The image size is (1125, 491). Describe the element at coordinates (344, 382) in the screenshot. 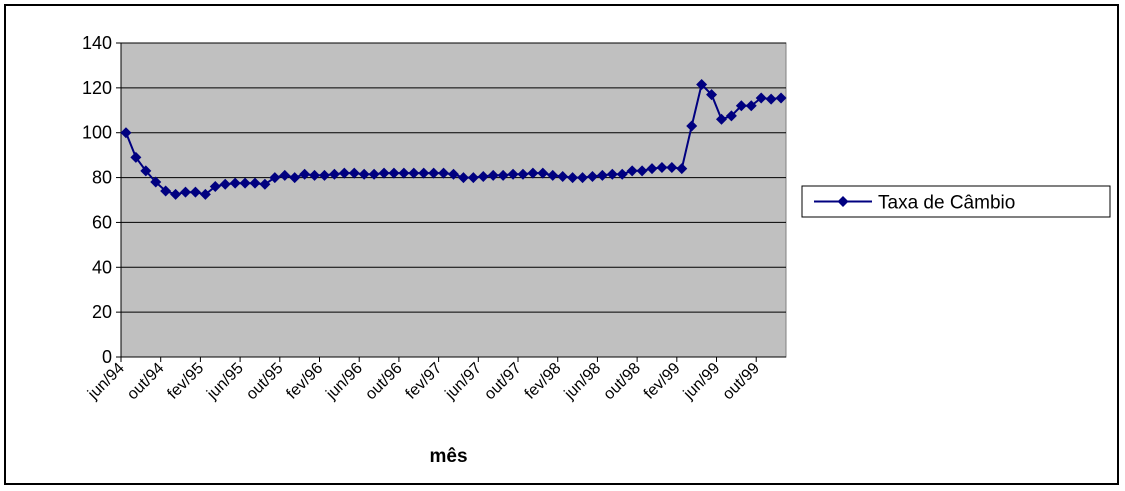

I see `x-tick-label: jun/96` at that location.